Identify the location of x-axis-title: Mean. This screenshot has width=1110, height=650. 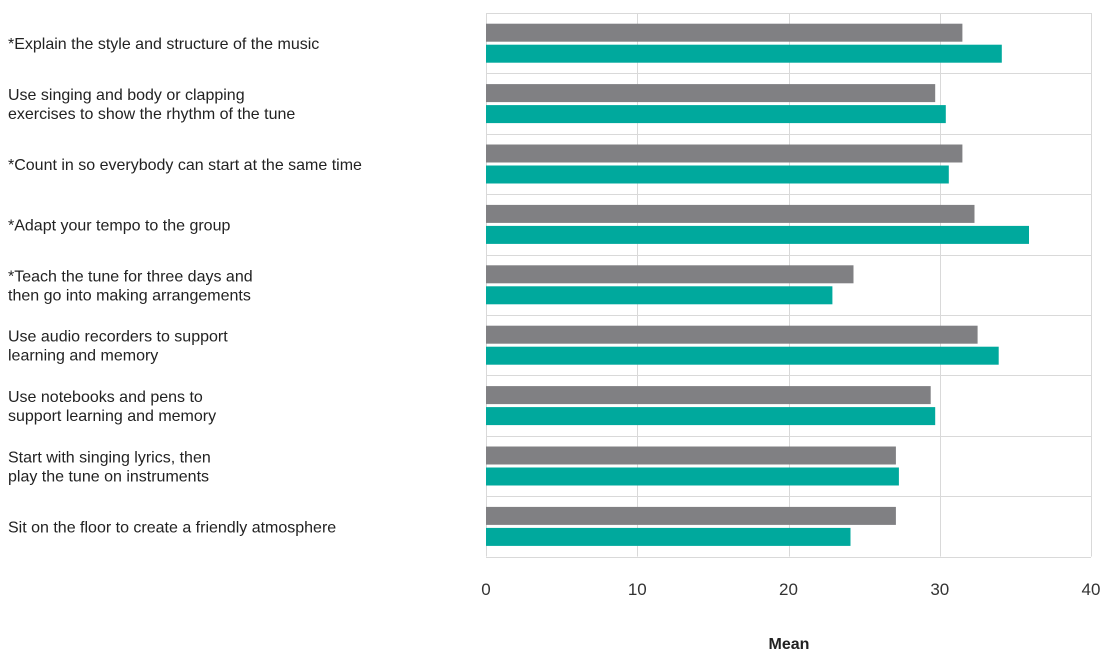
(789, 643).